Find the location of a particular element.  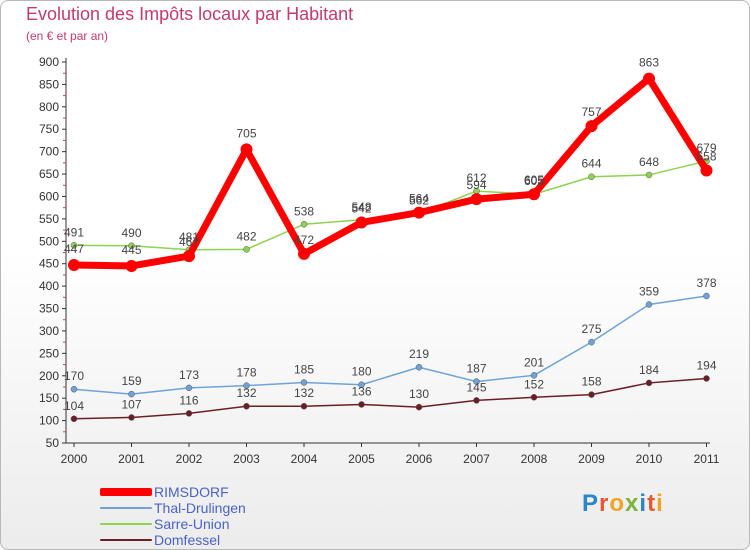

x-tick-label: 2009 is located at coordinates (591, 459).